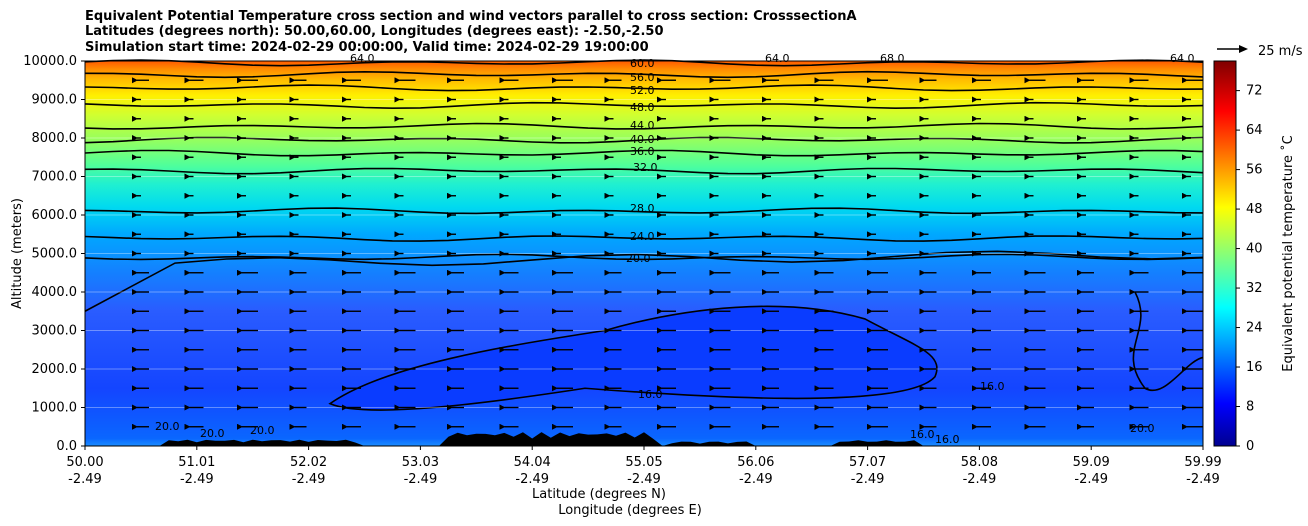  What do you see at coordinates (892, 58) in the screenshot?
I see `contour-label: 68.0` at bounding box center [892, 58].